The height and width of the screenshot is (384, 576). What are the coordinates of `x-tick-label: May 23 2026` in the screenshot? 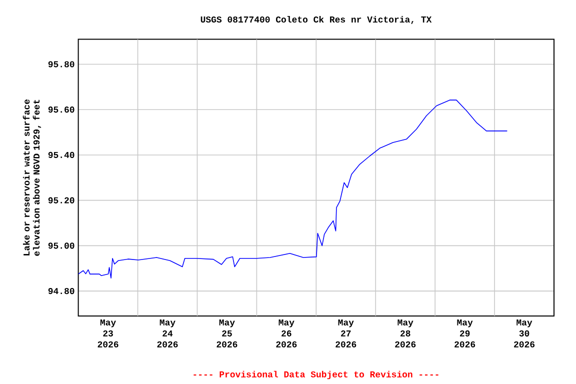 It's located at (108, 334).